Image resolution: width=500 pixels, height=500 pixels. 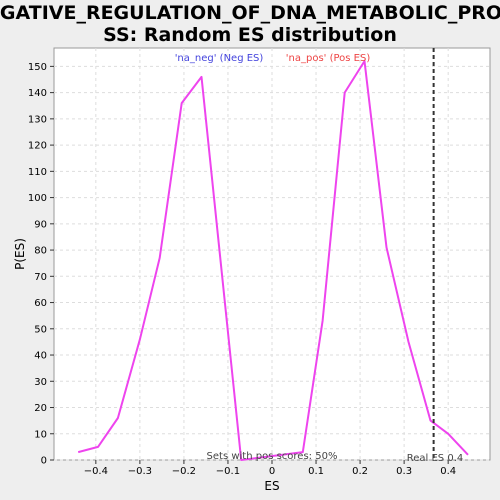 I want to click on legend-neg-label: 'na_neg' (Neg ES), so click(x=219, y=58).